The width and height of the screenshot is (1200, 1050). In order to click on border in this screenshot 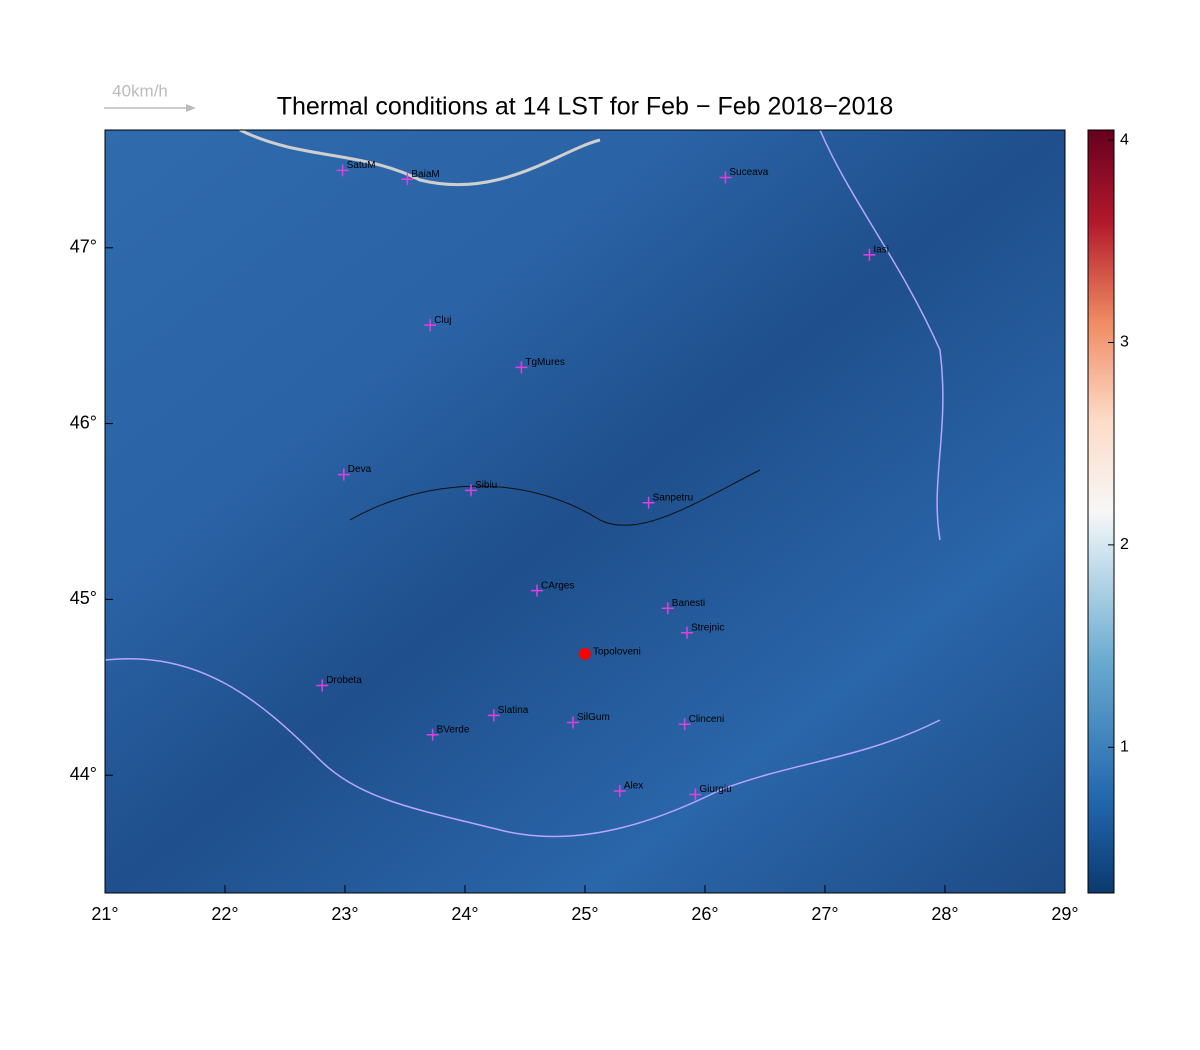, I will do `click(420, 157)`.